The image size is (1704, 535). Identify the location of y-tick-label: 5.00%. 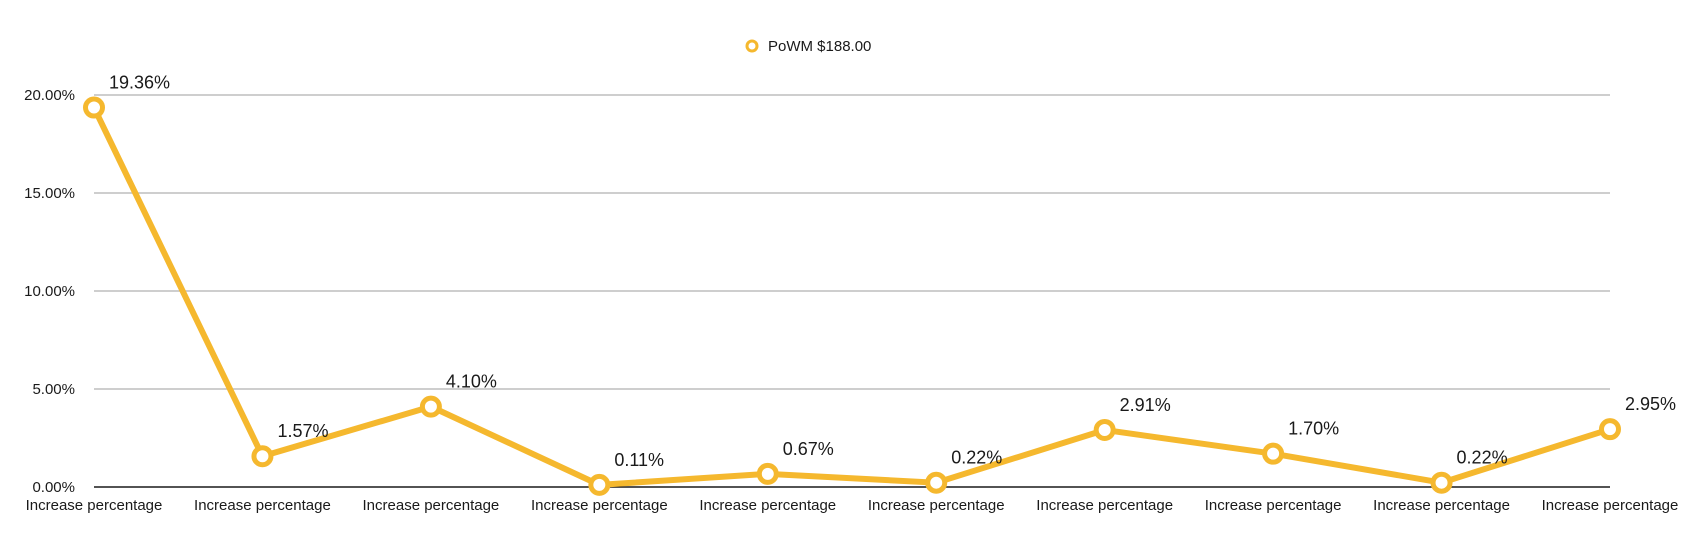
(53, 389).